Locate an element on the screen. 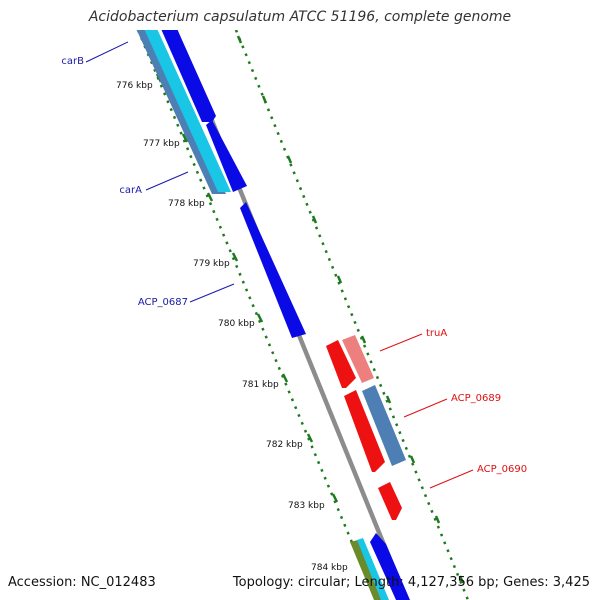 This screenshot has height=600, width=600. gene-label-truA: truA is located at coordinates (436, 333).